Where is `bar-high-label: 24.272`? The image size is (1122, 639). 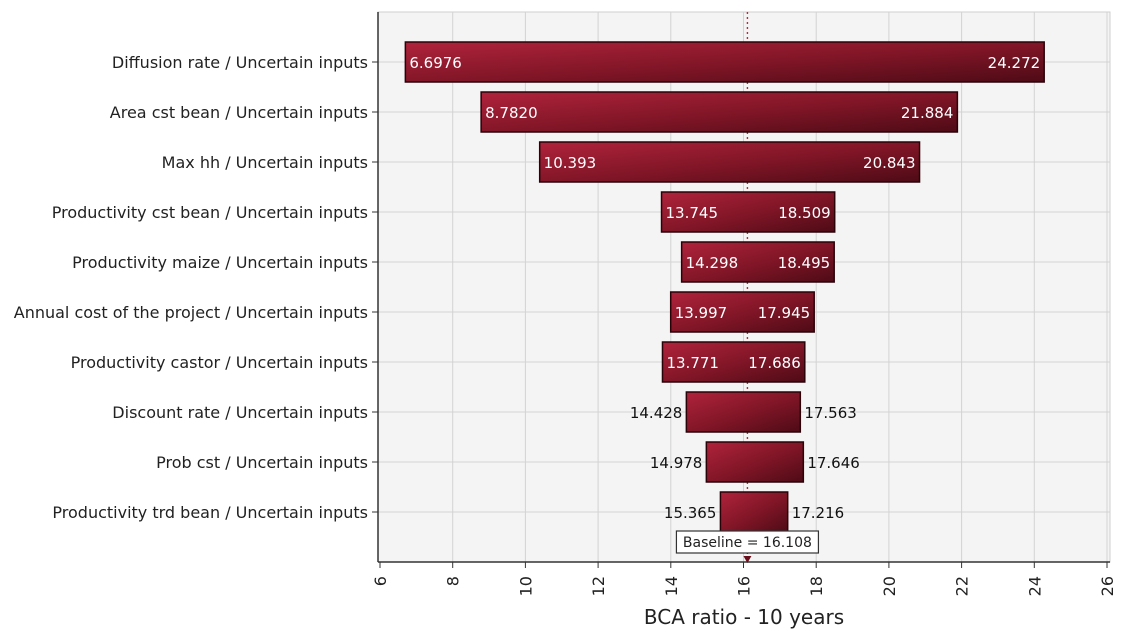 bar-high-label: 24.272 is located at coordinates (1014, 63).